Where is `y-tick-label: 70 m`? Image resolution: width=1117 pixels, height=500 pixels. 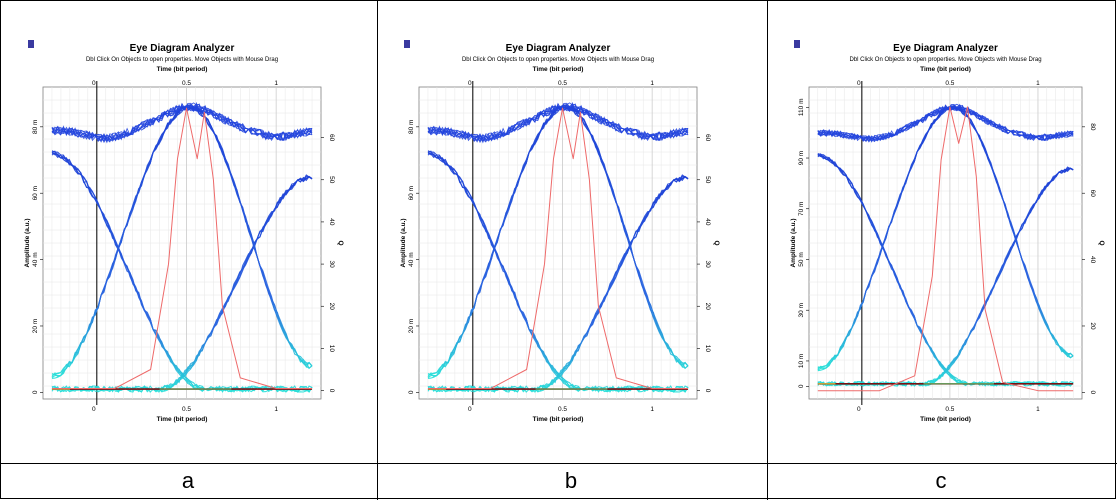 y-tick-label: 70 m is located at coordinates (801, 209).